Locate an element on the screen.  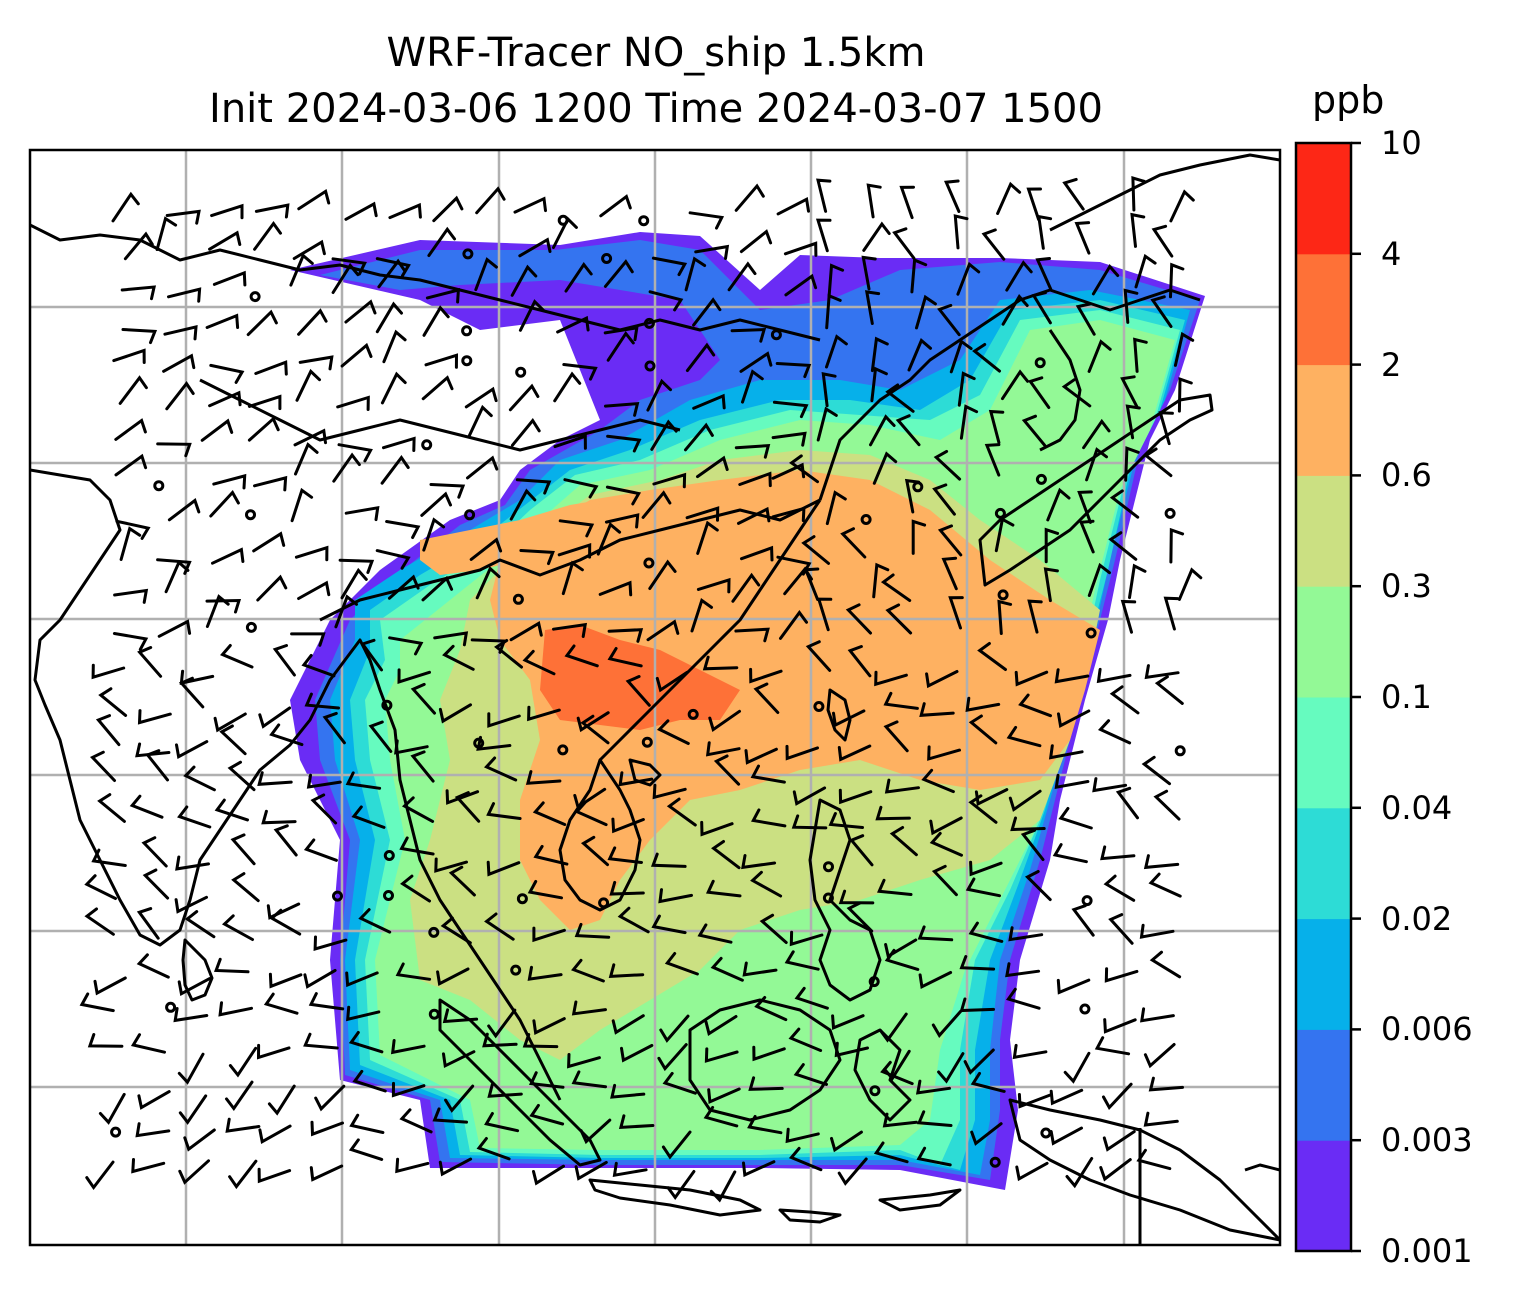
colorbar-tick-label: 0.1 is located at coordinates (1406, 697).